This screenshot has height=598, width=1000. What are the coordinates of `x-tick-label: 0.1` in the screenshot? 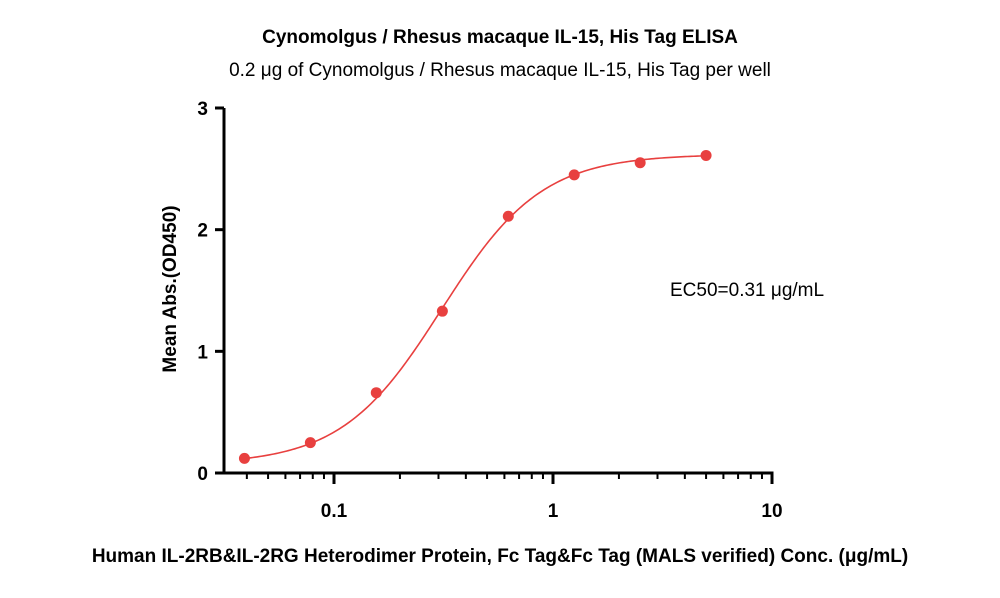 It's located at (334, 511).